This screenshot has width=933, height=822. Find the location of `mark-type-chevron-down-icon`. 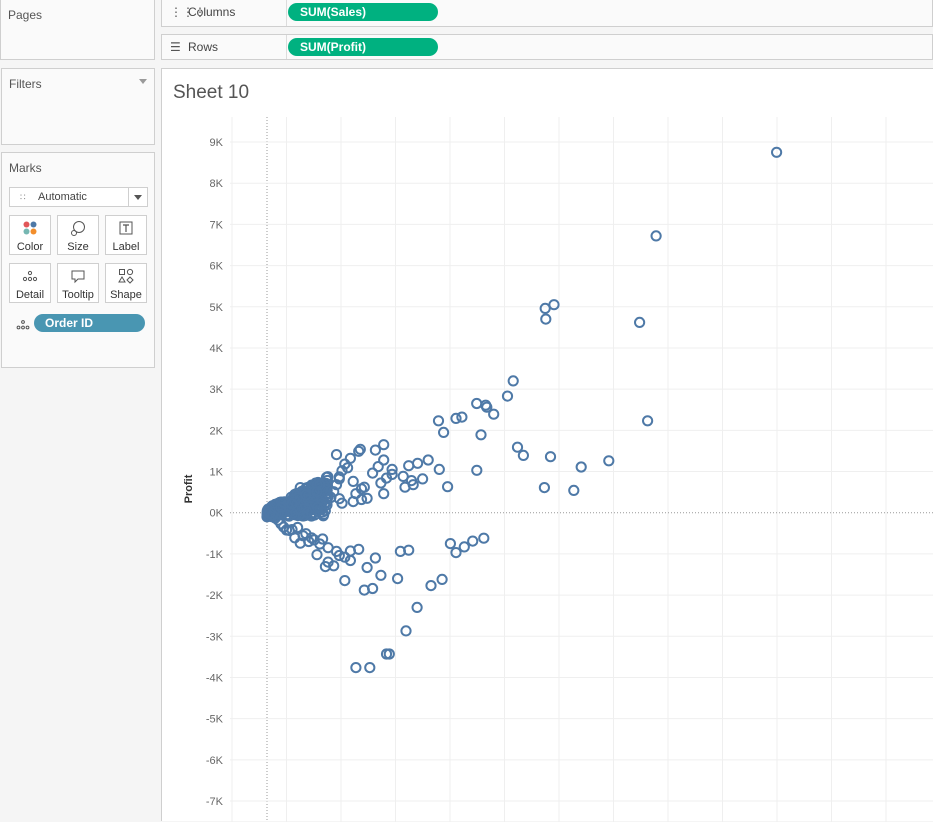

mark-type-chevron-down-icon is located at coordinates (137, 197).